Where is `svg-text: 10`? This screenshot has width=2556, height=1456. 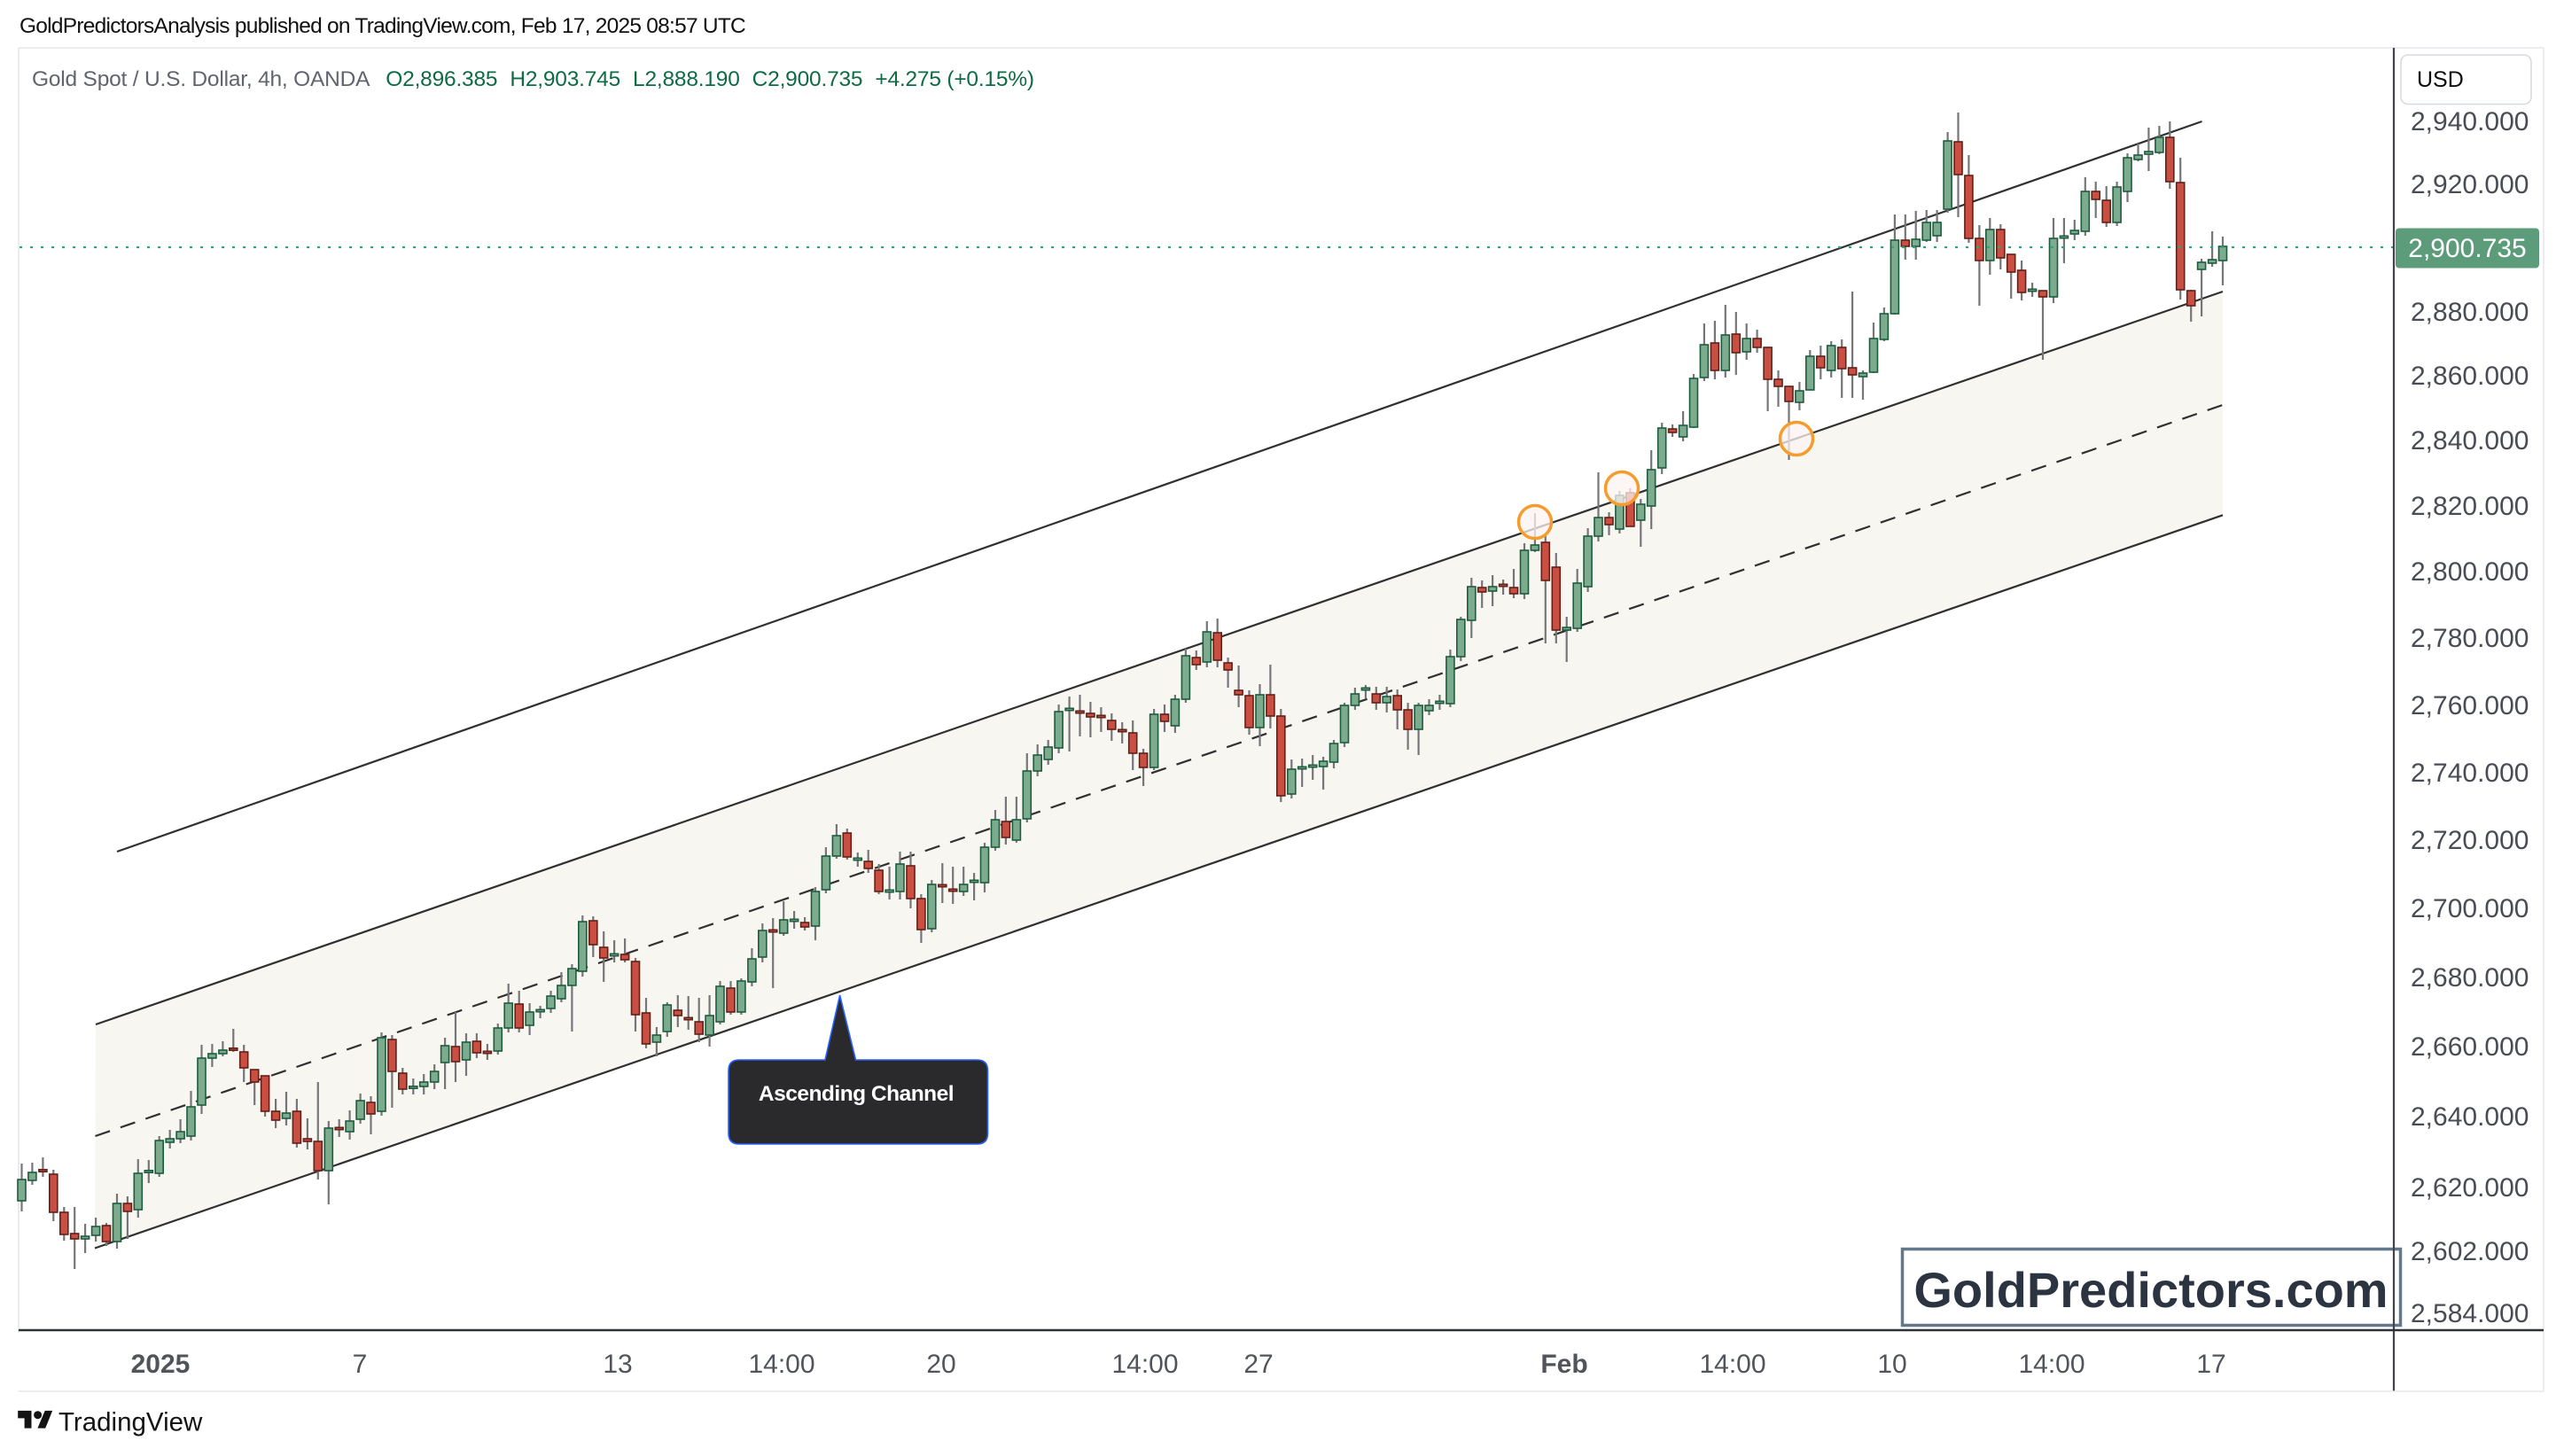
svg-text: 10 is located at coordinates (1892, 1364).